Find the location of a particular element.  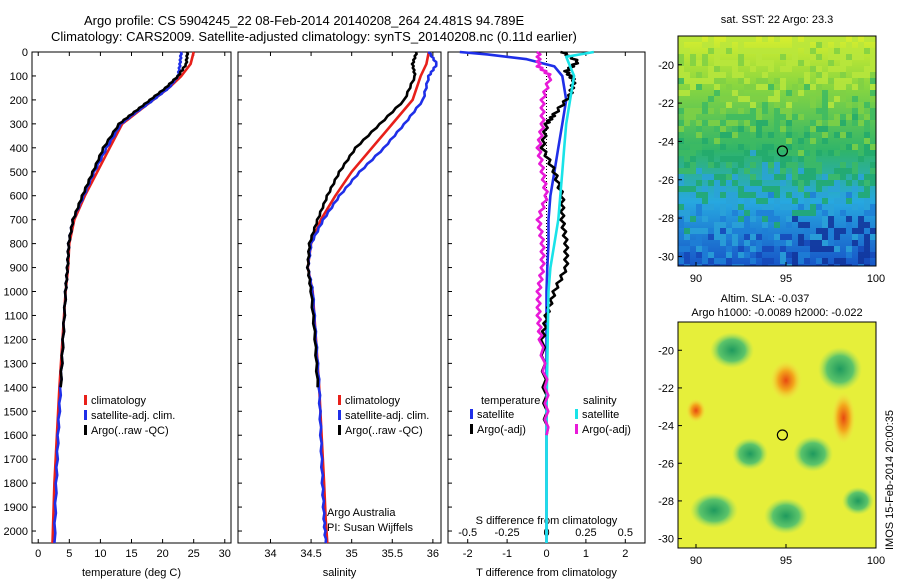

x-tick-label-temperature: 25 is located at coordinates (194, 554).